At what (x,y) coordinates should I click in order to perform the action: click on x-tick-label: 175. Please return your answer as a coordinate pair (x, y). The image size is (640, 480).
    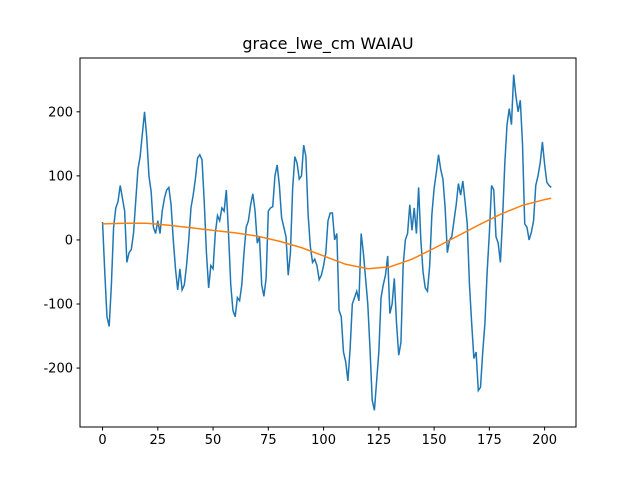
    Looking at the image, I should click on (489, 440).